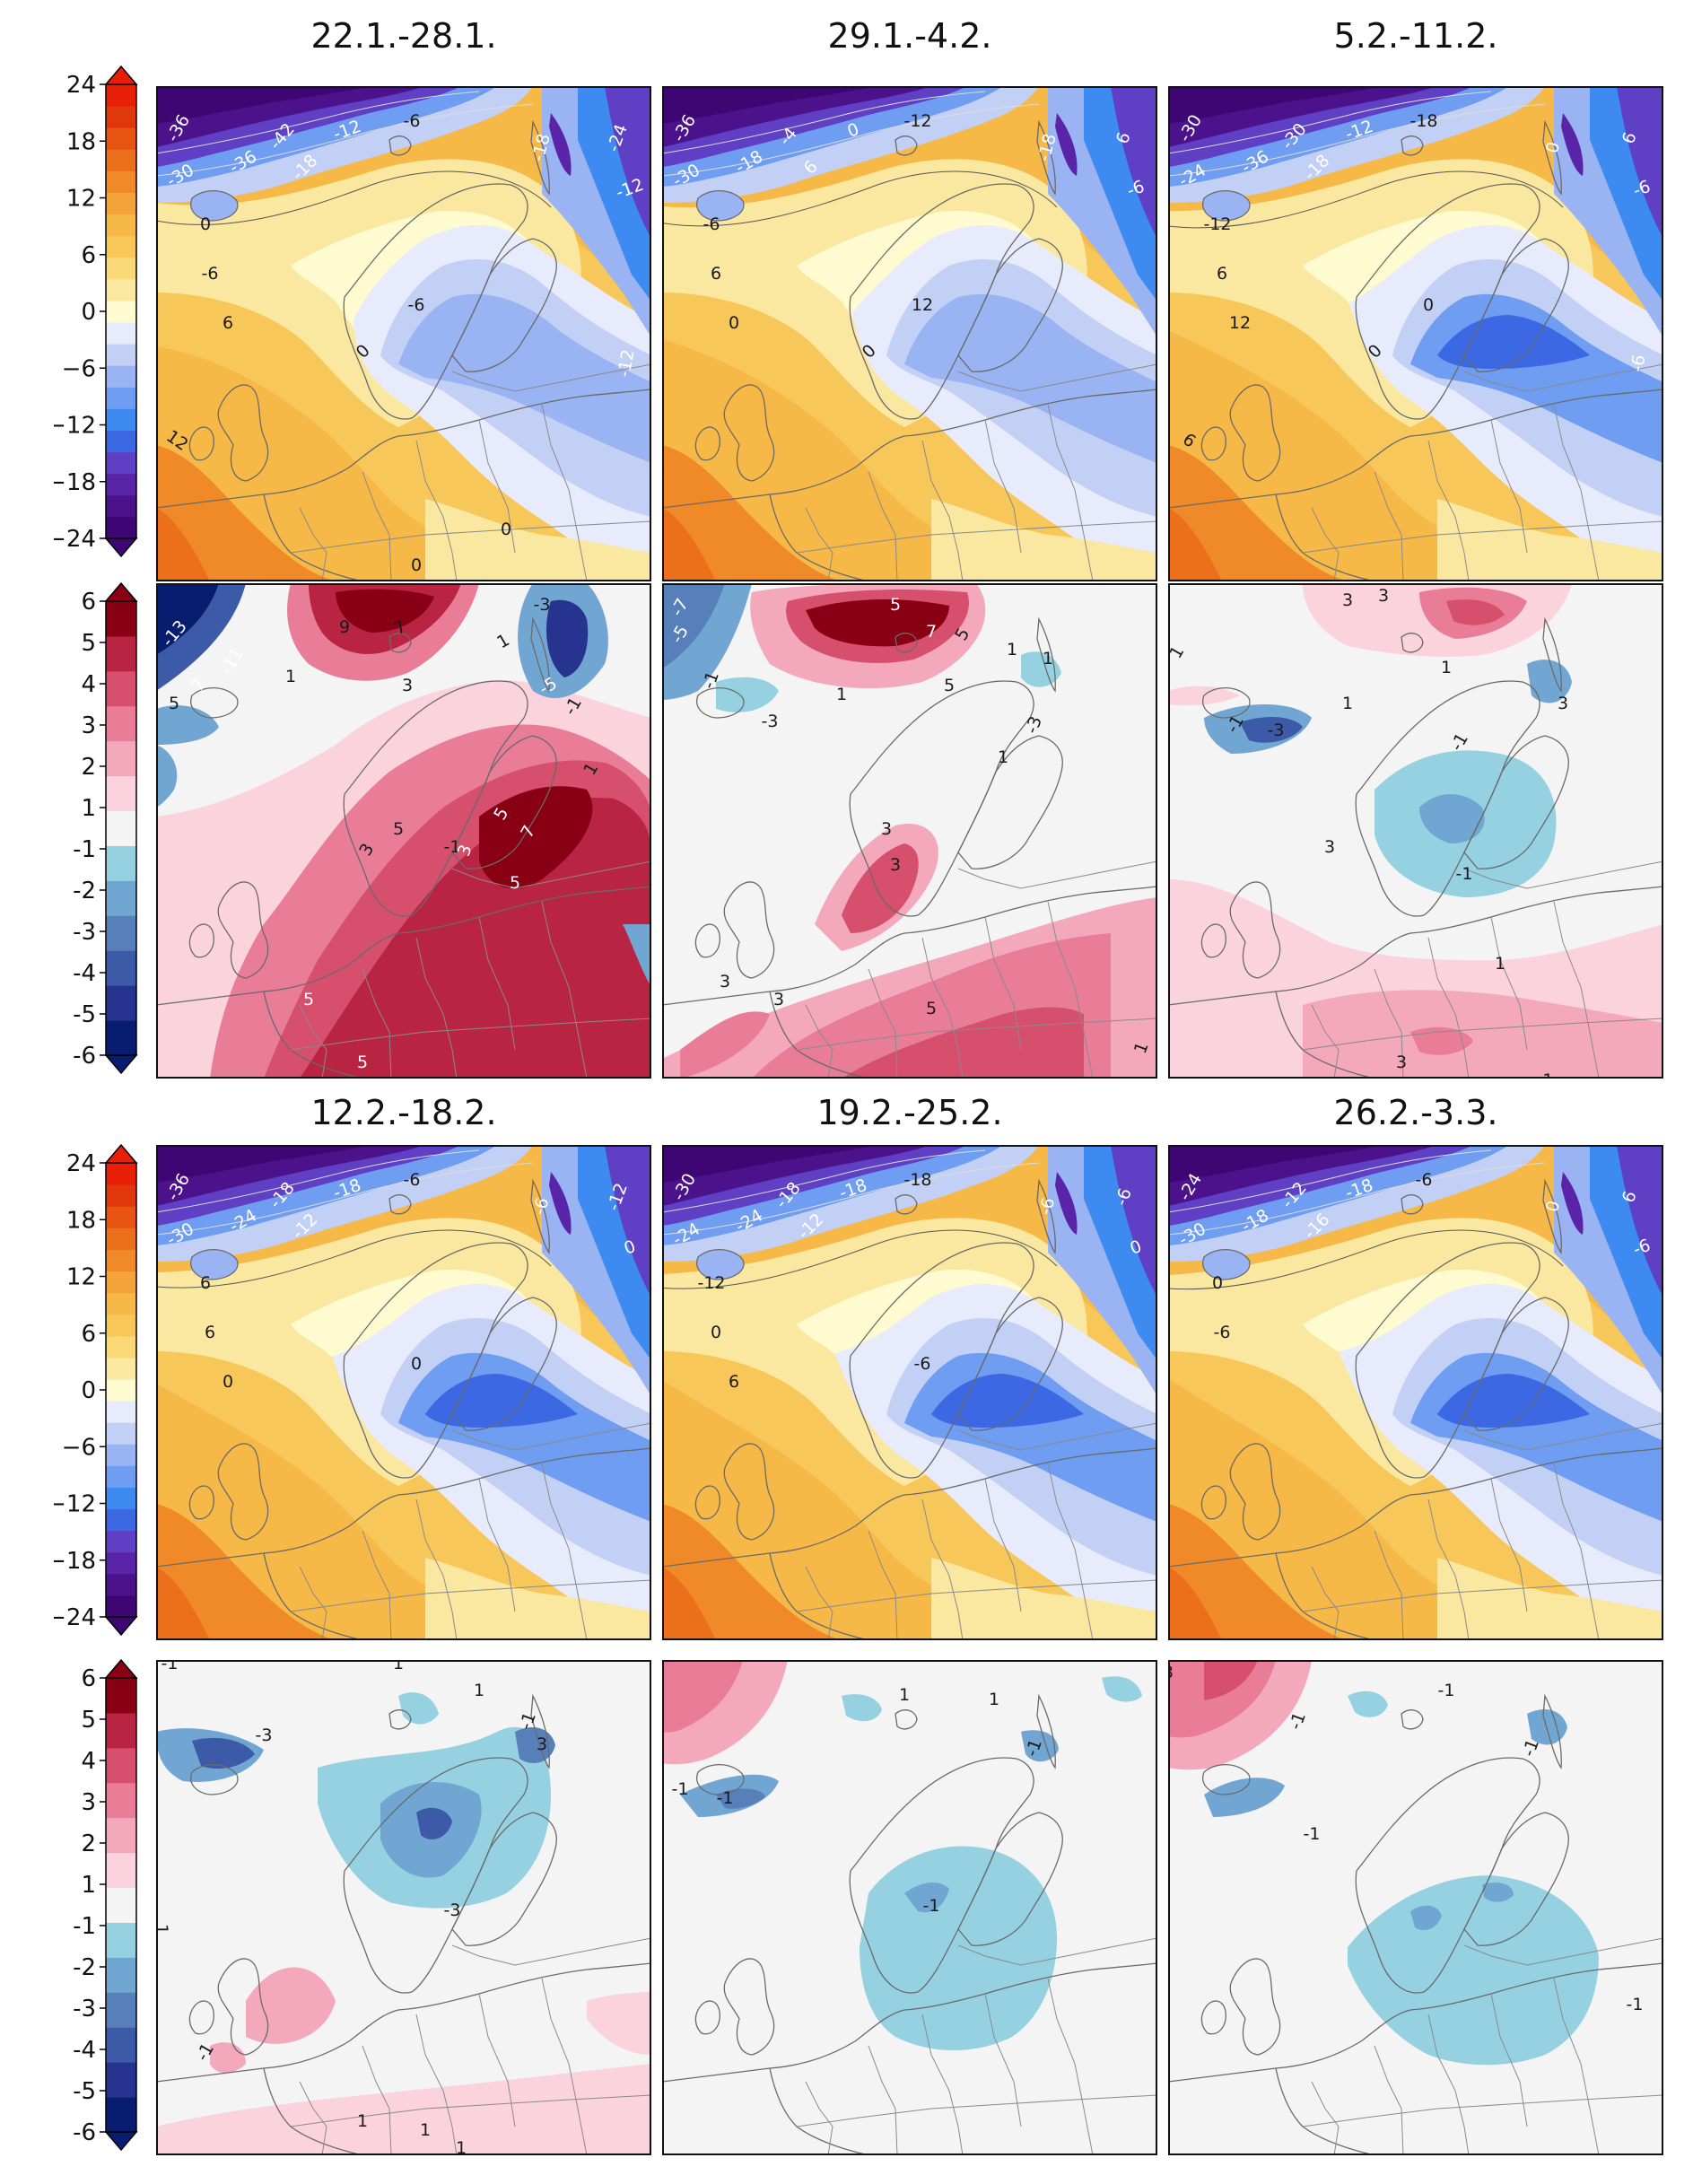 This screenshot has width=1693, height=2184. I want to click on contour-label: 12, so click(922, 305).